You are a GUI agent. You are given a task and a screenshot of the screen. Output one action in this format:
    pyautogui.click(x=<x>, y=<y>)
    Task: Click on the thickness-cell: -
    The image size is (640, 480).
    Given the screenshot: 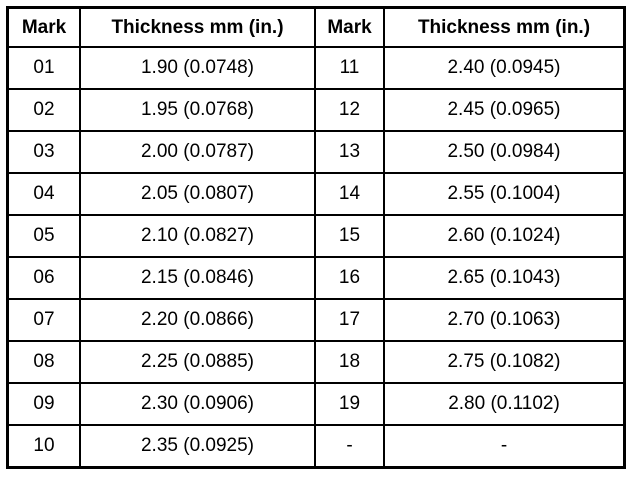 What is the action you would take?
    pyautogui.click(x=504, y=446)
    